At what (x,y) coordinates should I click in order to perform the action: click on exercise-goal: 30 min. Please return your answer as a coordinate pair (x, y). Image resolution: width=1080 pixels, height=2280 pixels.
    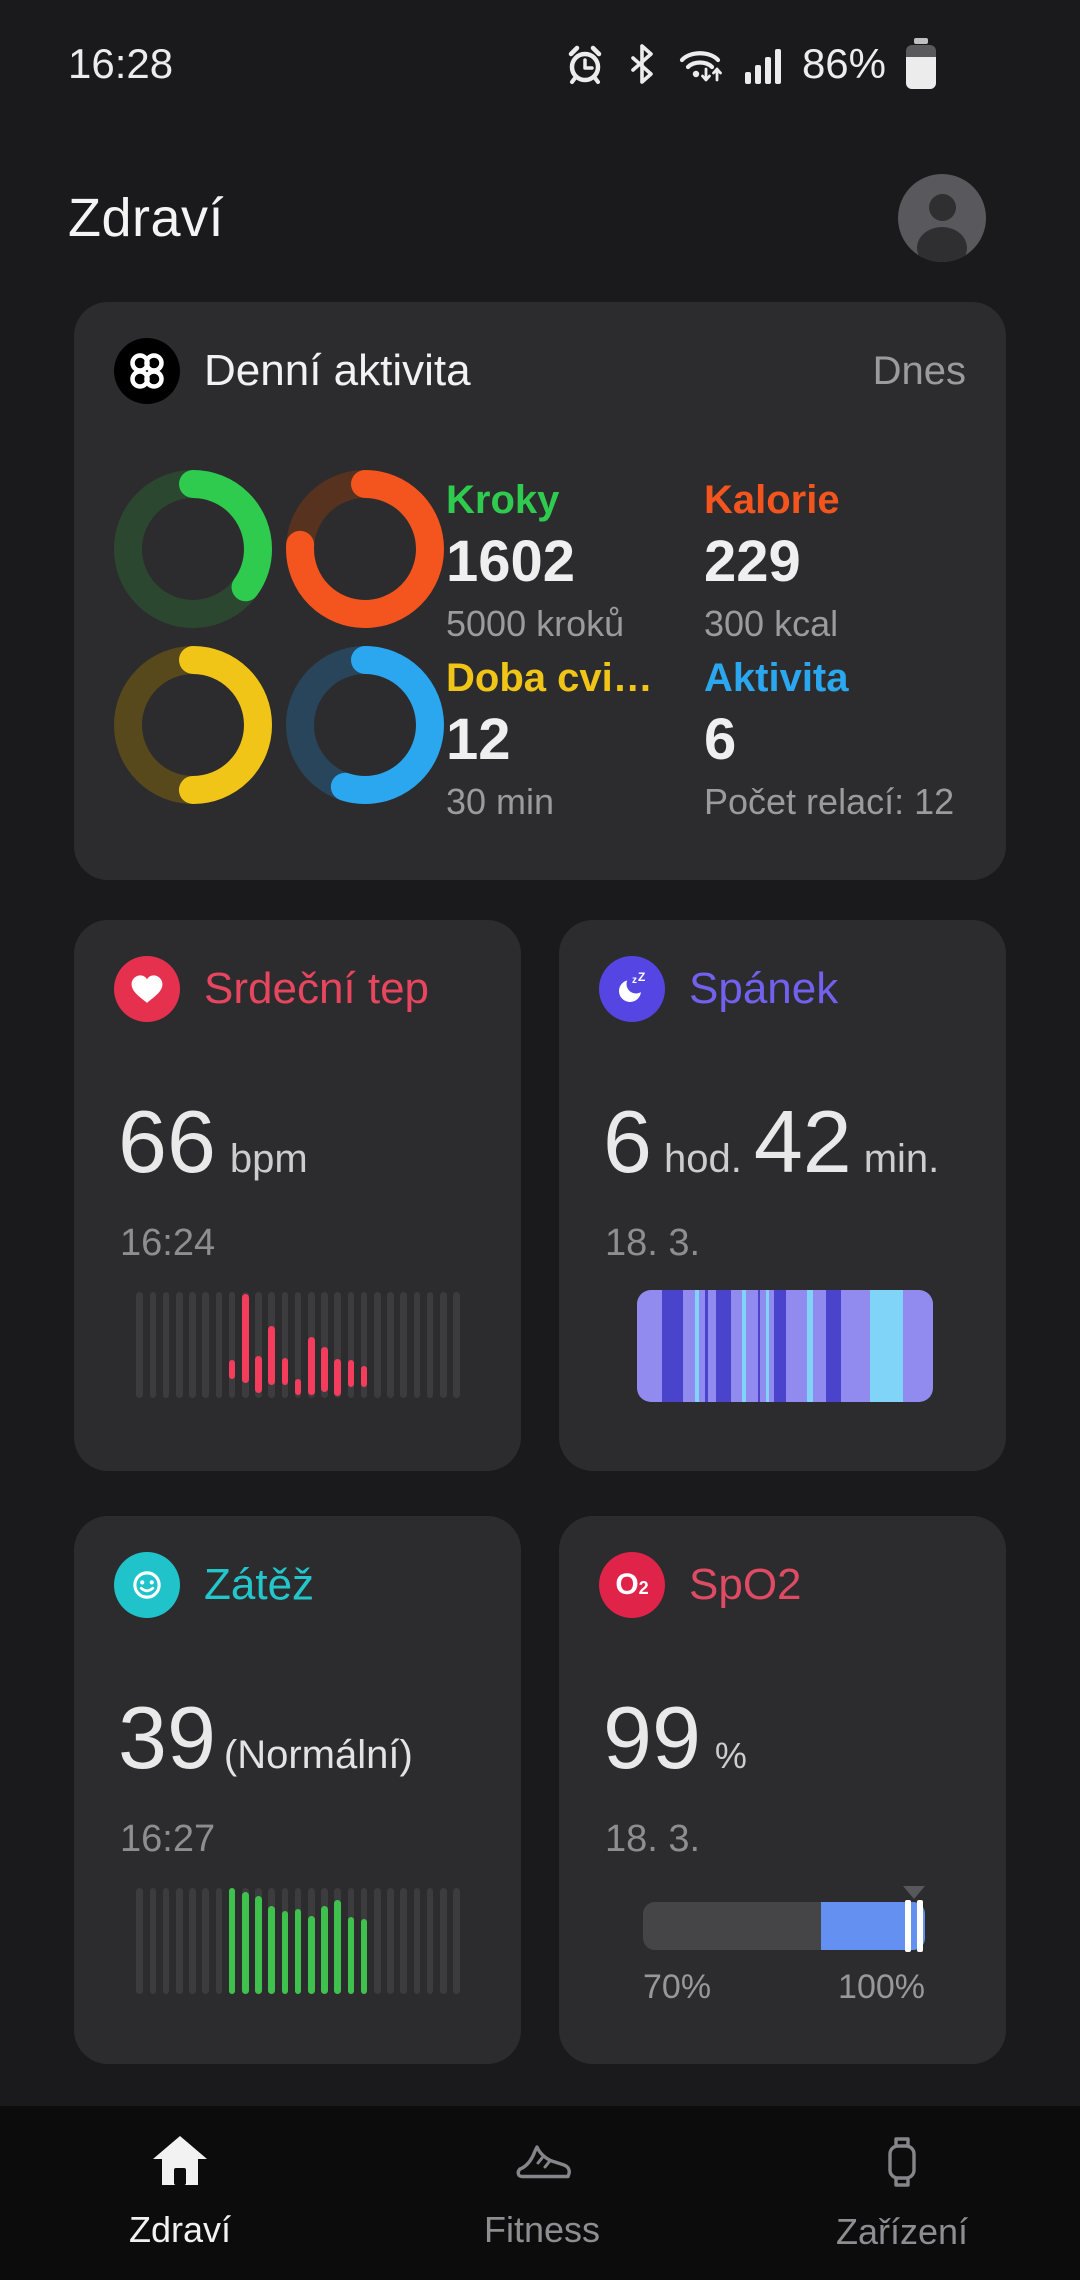
    Looking at the image, I should click on (500, 801).